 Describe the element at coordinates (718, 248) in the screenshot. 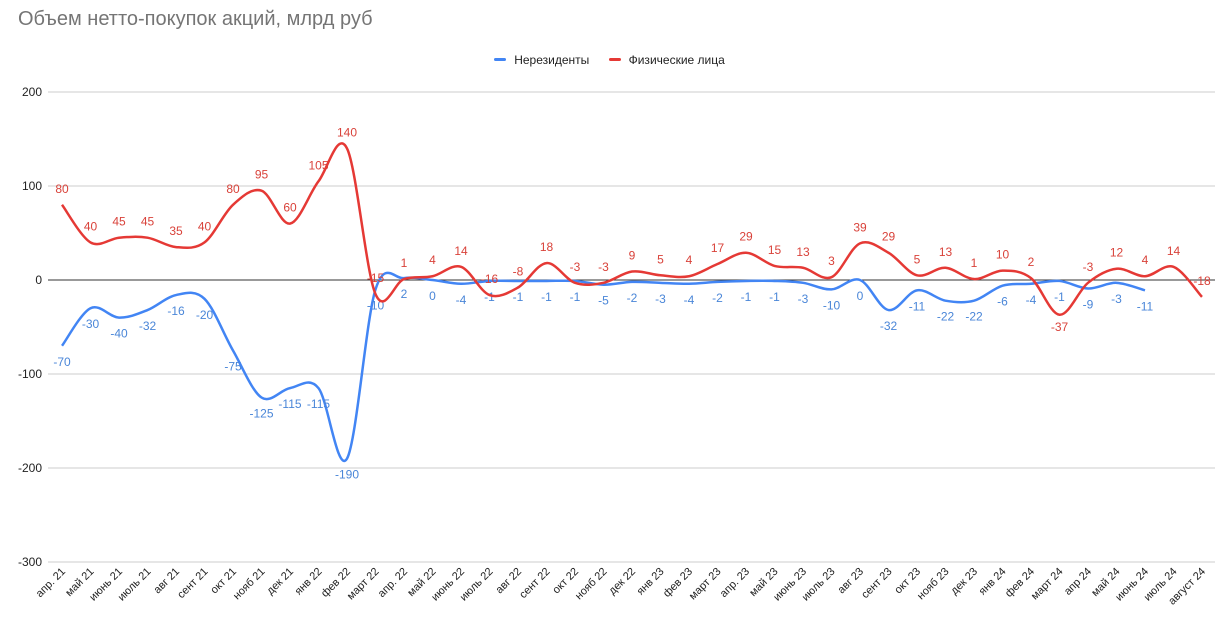

I see `data-label: 17` at that location.